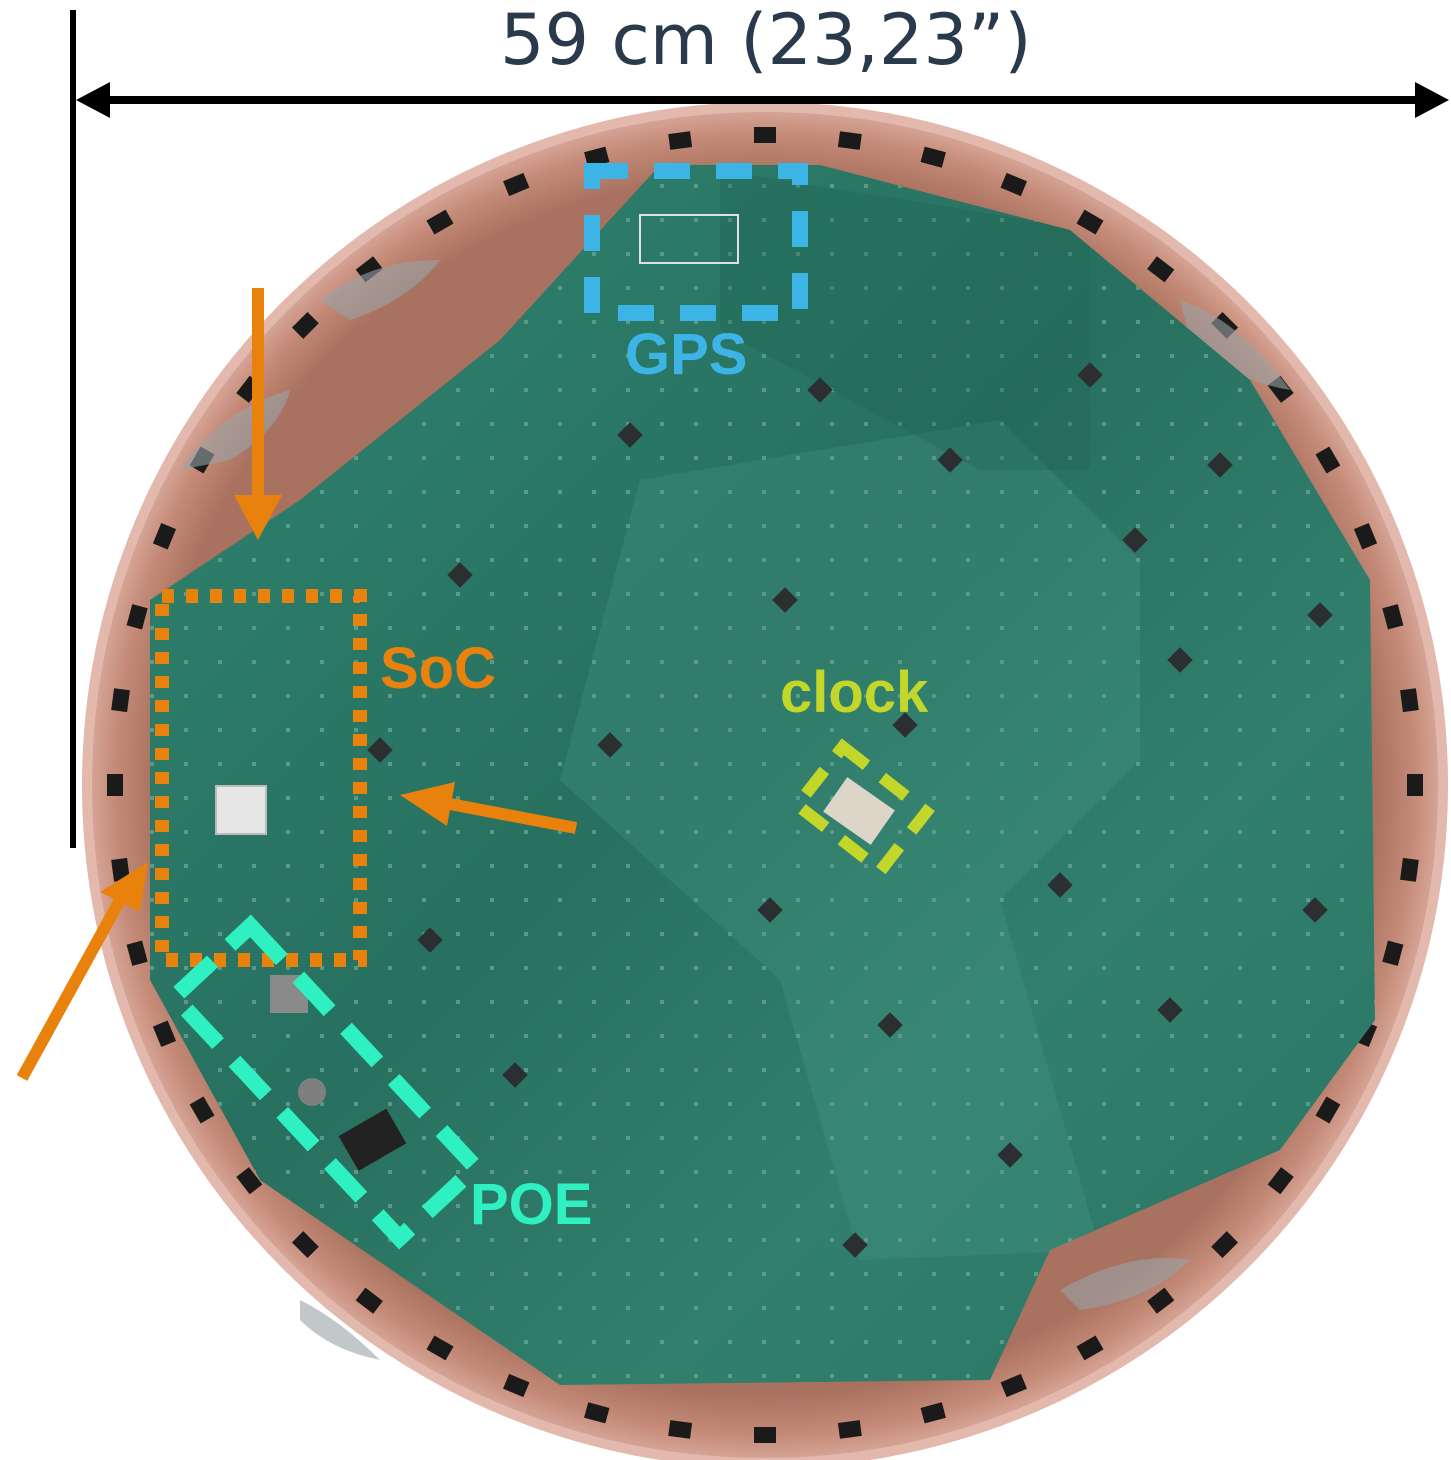  I want to click on clock-label: clock, so click(854, 692).